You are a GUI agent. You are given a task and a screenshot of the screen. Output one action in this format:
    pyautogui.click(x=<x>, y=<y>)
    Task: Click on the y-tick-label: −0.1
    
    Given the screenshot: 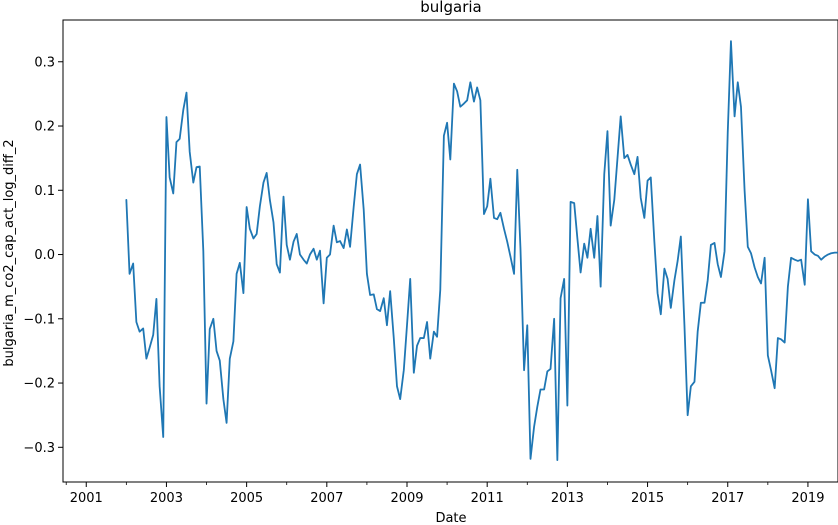 What is the action you would take?
    pyautogui.click(x=39, y=319)
    